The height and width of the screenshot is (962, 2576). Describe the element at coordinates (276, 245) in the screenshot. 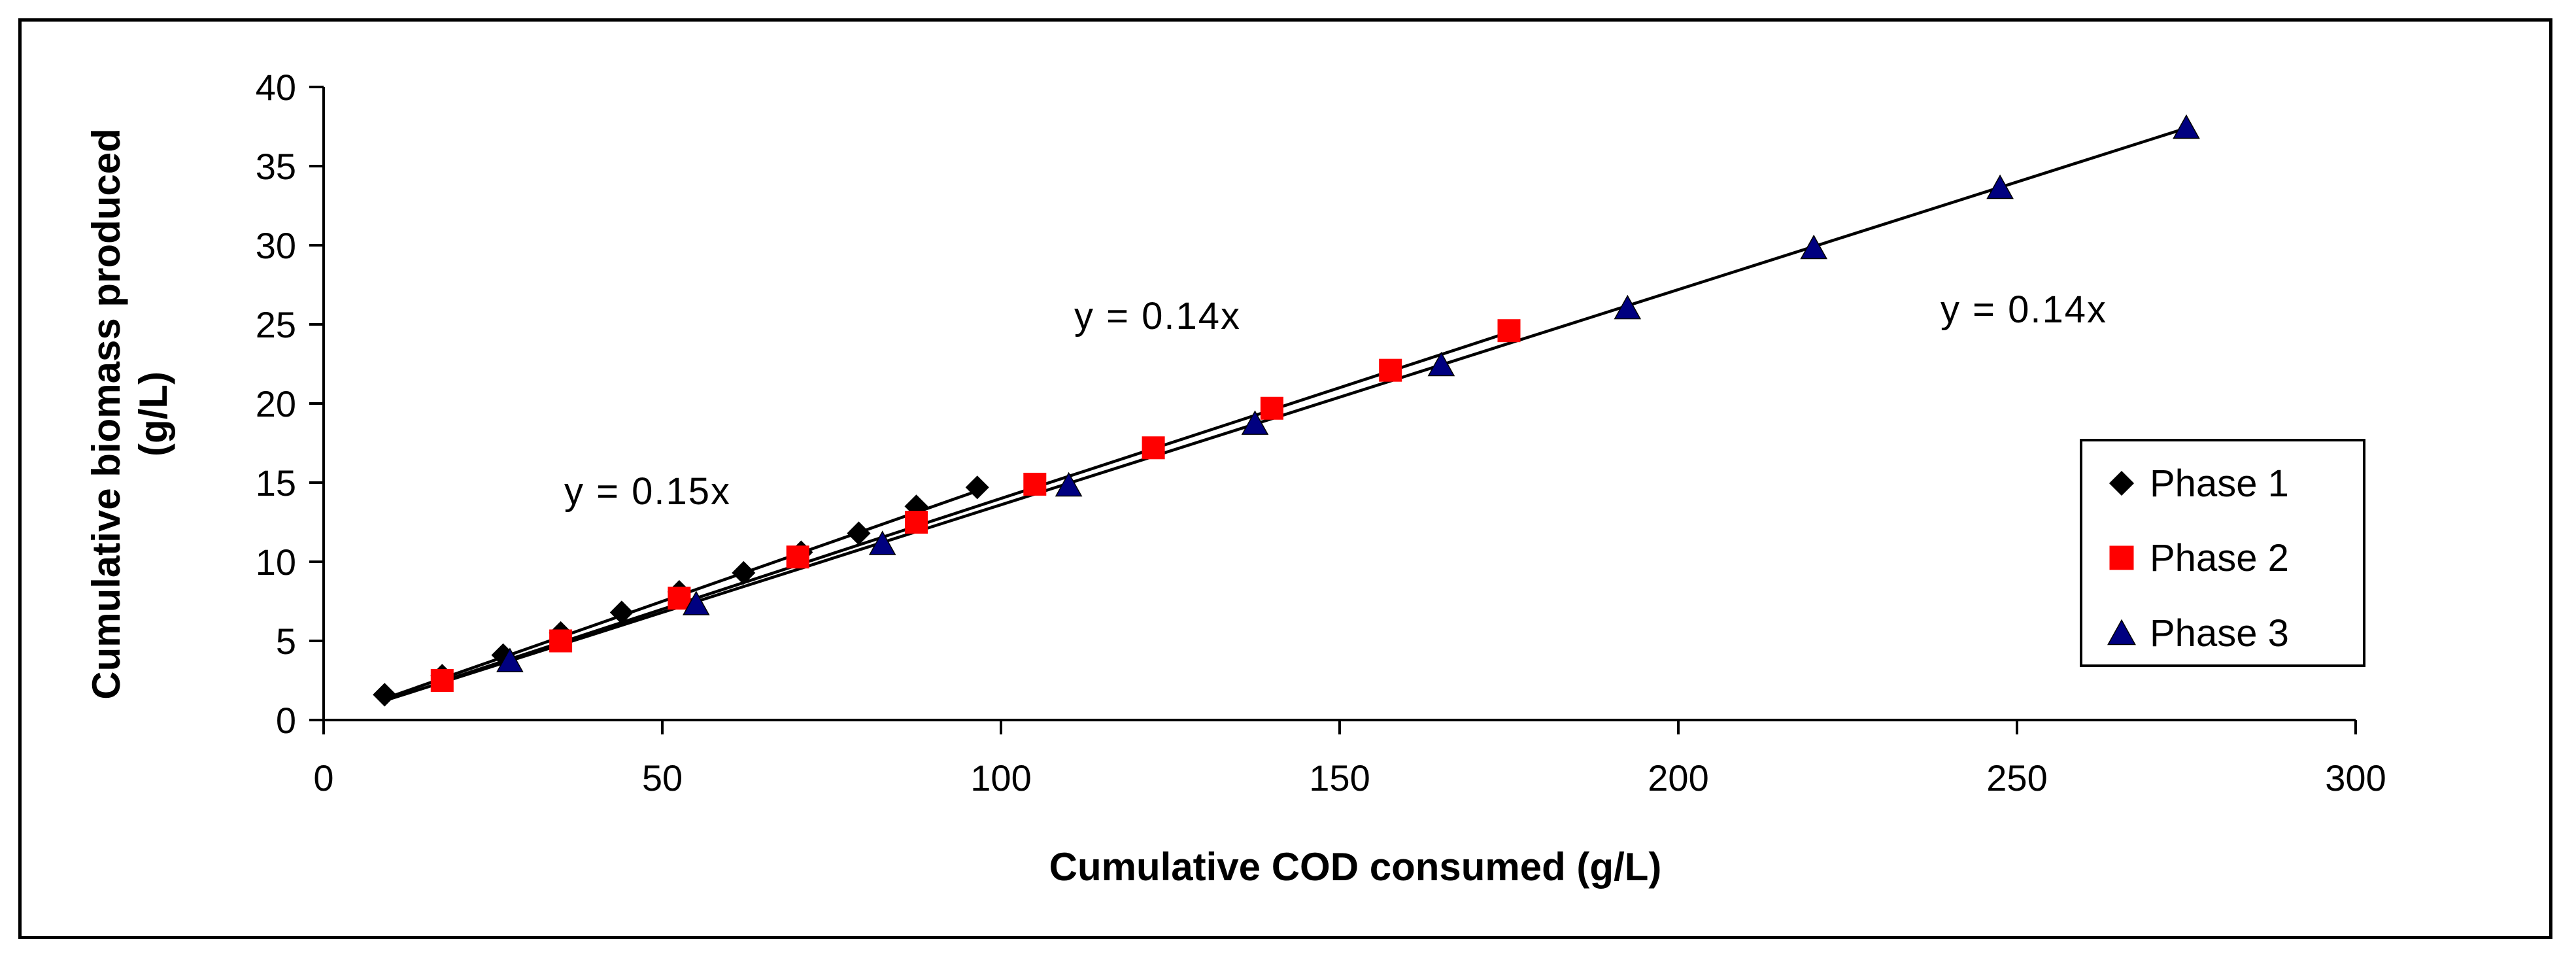

I see `y-tick-label: 30` at that location.